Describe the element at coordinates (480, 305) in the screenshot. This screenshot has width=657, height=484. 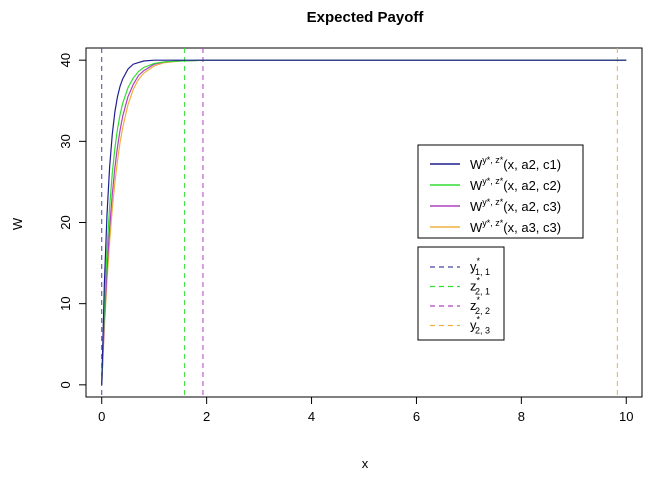
I see `legend-threshold-label: z* 2, 2` at that location.